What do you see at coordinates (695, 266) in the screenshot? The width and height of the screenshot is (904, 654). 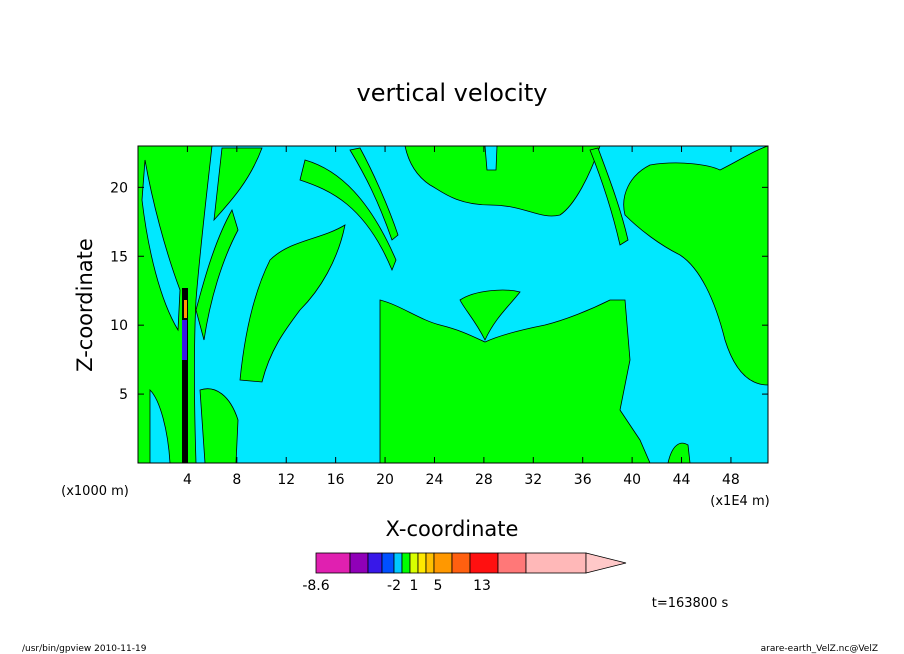 I see `contour-right-plume` at bounding box center [695, 266].